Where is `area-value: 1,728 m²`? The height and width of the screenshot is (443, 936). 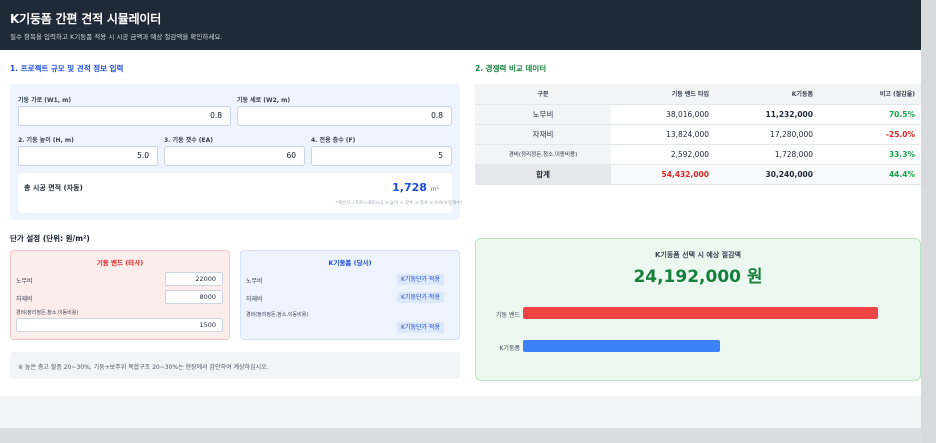
area-value: 1,728 m² is located at coordinates (415, 187).